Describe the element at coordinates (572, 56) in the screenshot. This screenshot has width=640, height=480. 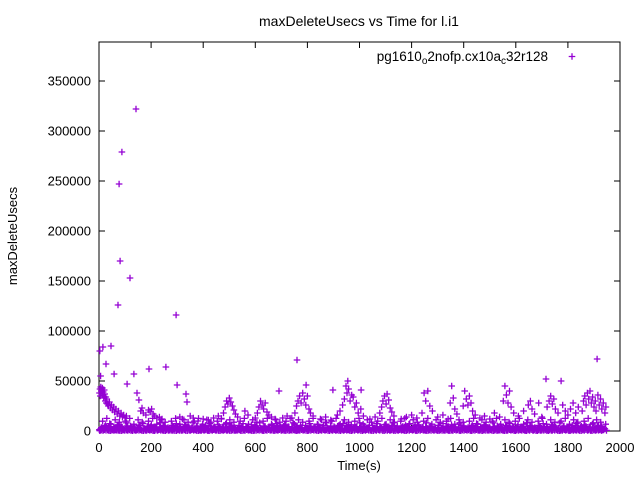
I see `legend-marker-icon` at that location.